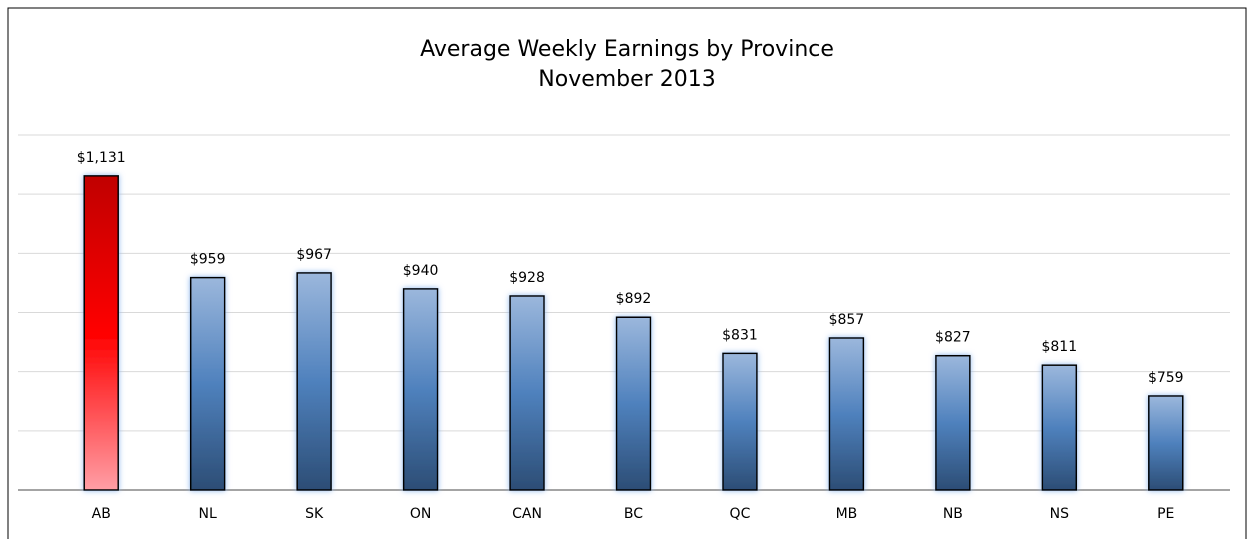 The image size is (1254, 539). Describe the element at coordinates (1059, 347) in the screenshot. I see `data-label: $811` at that location.